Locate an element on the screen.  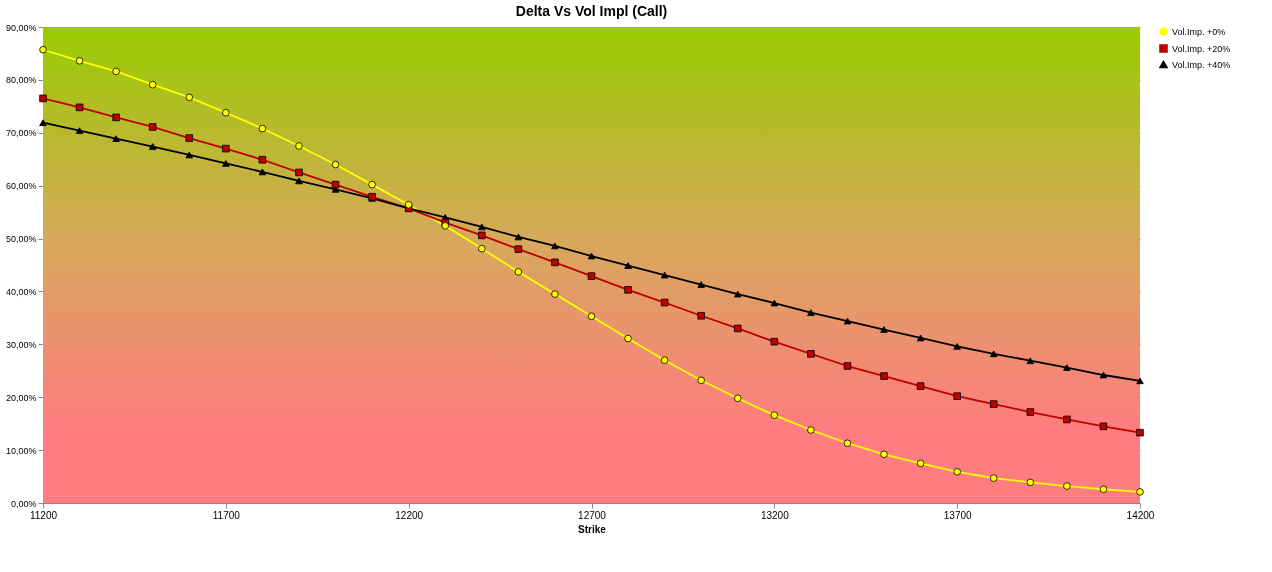
y-tick-label: 20,00% is located at coordinates (21, 397).